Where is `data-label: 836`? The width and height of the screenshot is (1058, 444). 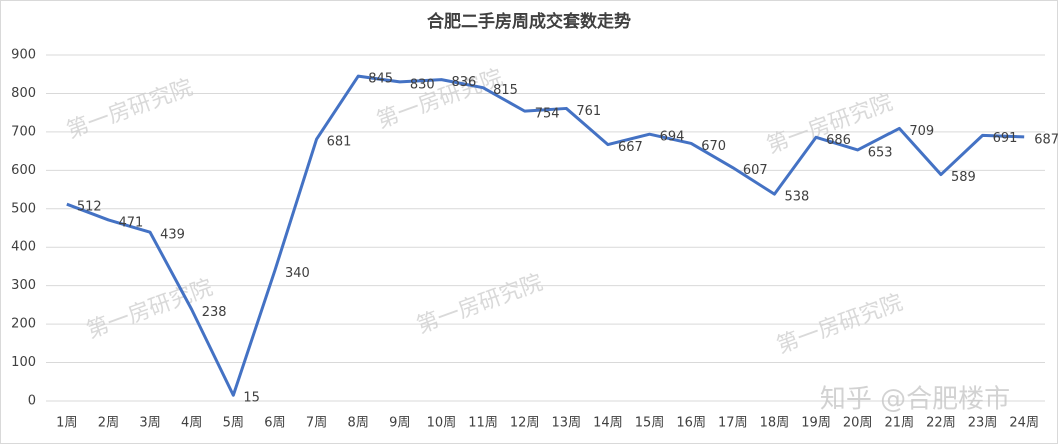
data-label: 836 is located at coordinates (463, 82).